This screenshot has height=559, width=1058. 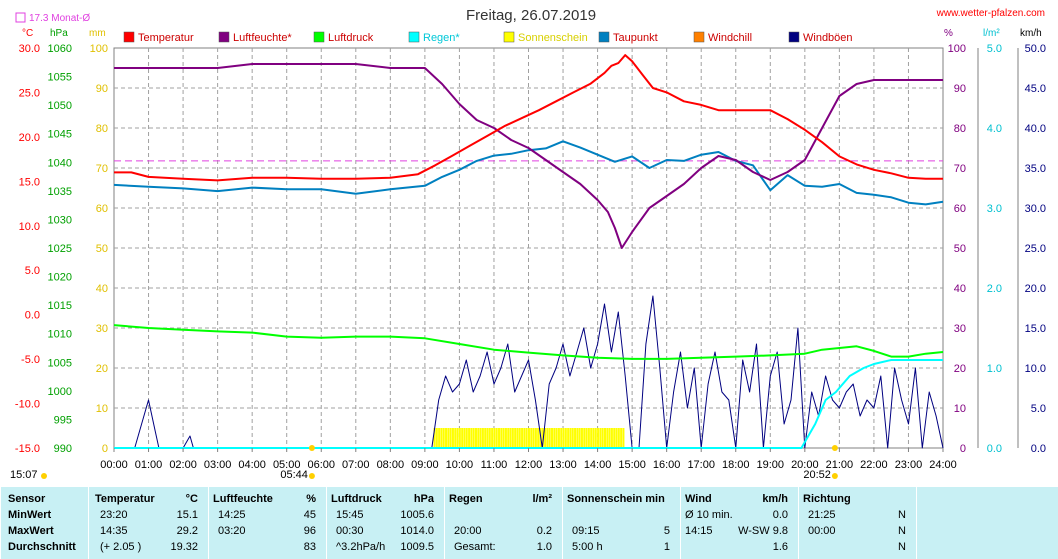 I want to click on monthly-avg-label: 17.3 Monat-Ø, so click(x=52, y=18).